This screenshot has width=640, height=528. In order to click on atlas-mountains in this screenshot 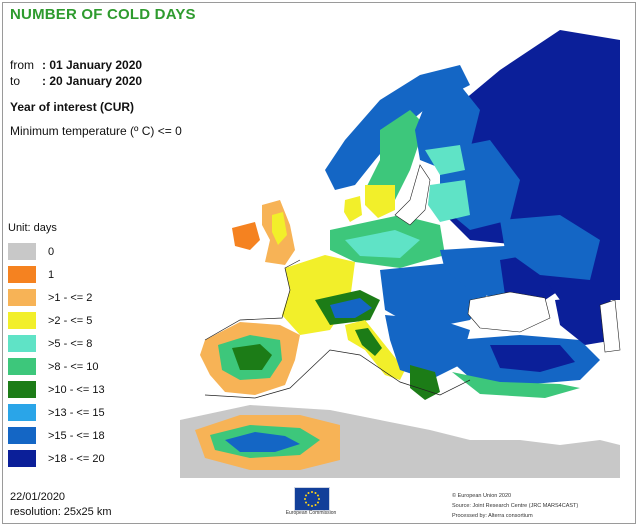, I will do `click(262, 442)`.